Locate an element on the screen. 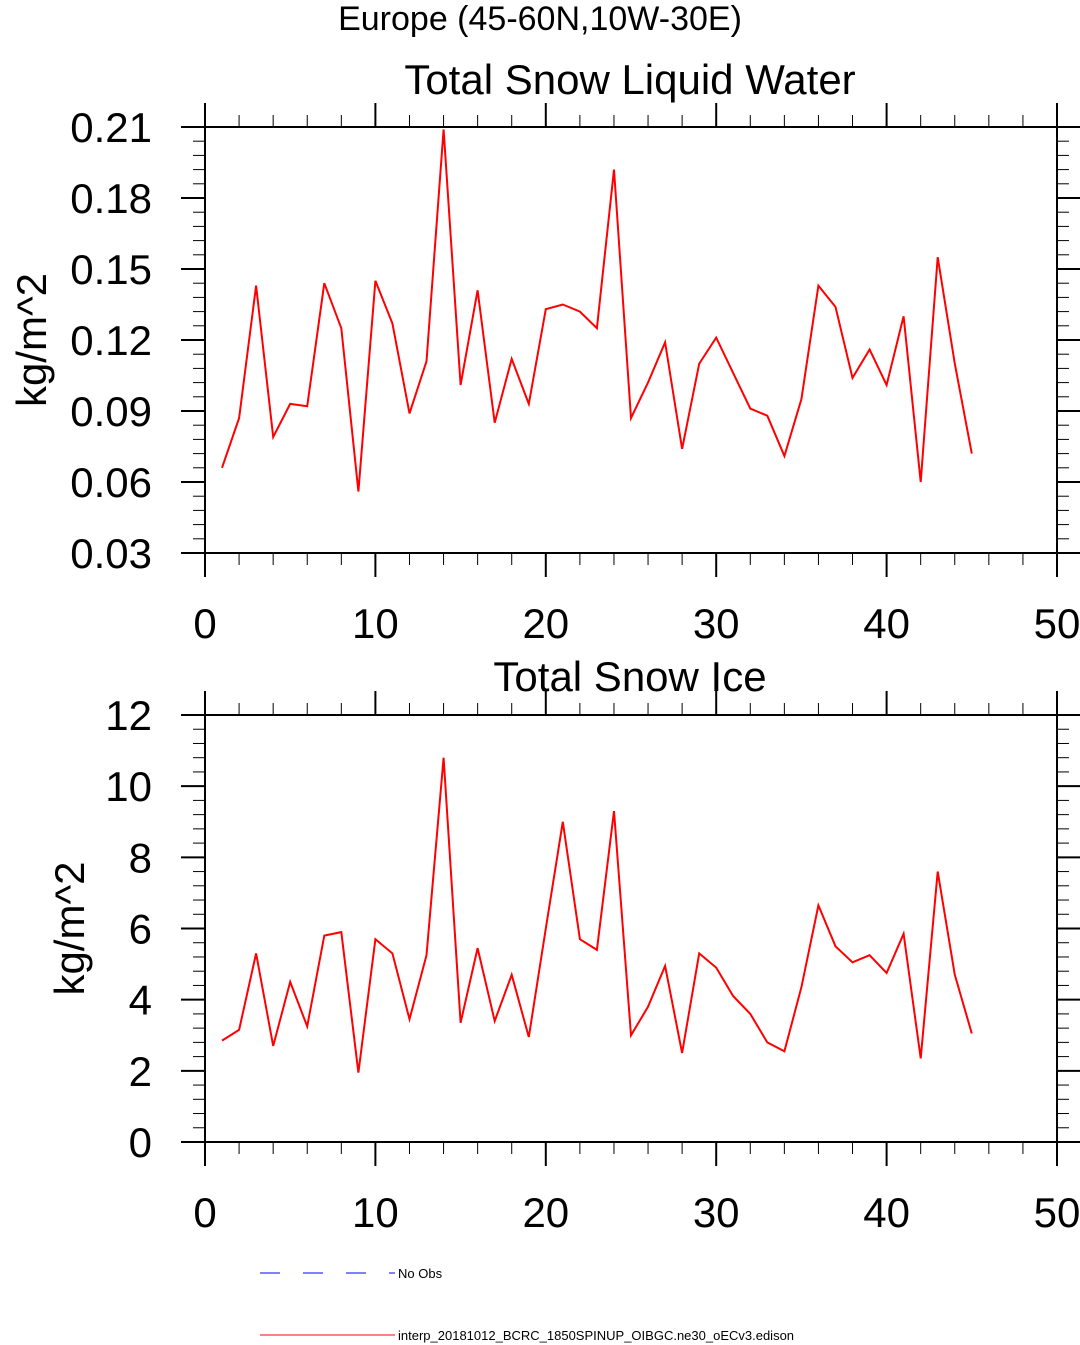 Image resolution: width=1080 pixels, height=1345 pixels. y-tick-label: 0.03 is located at coordinates (111, 553).